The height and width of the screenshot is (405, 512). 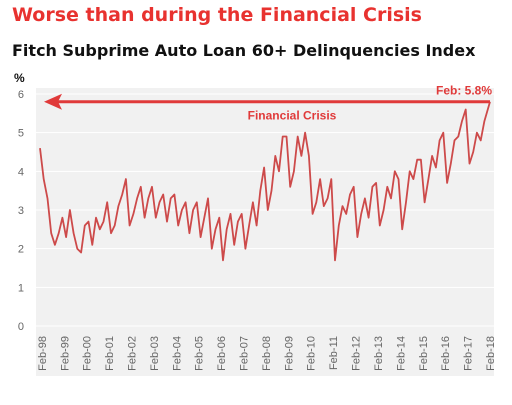 I want to click on x-tick-label: Feb-01, so click(x=110, y=353).